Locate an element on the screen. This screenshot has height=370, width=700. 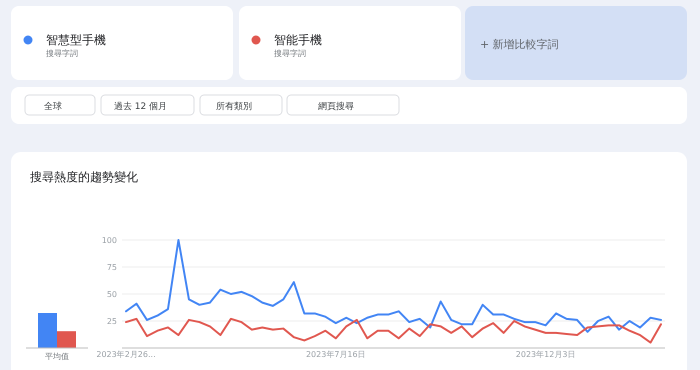
line-series is located at coordinates (393, 331).